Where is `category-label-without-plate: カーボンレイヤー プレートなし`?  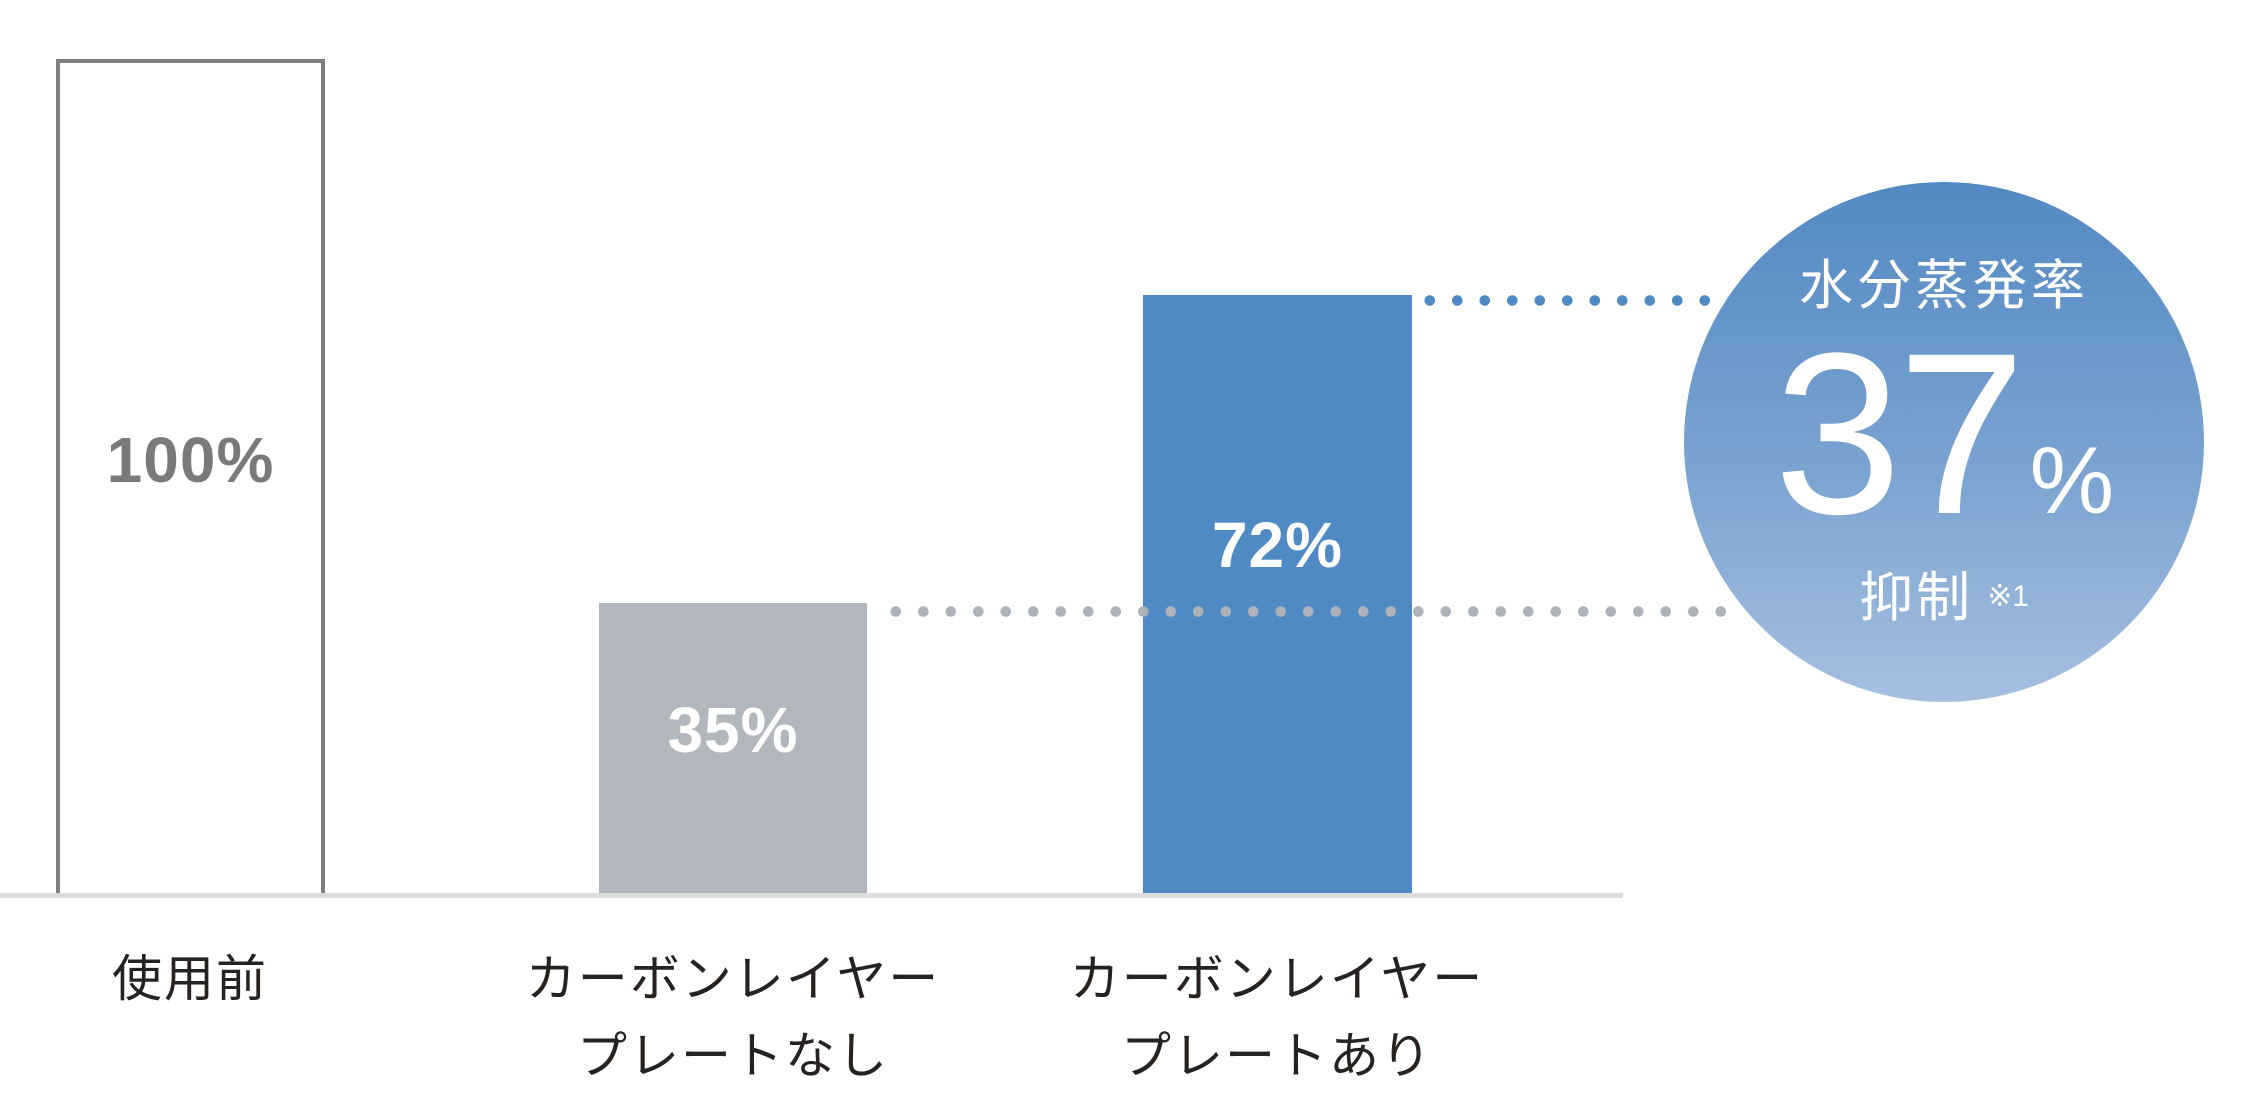 category-label-without-plate: カーボンレイヤー プレートなし is located at coordinates (733, 1018).